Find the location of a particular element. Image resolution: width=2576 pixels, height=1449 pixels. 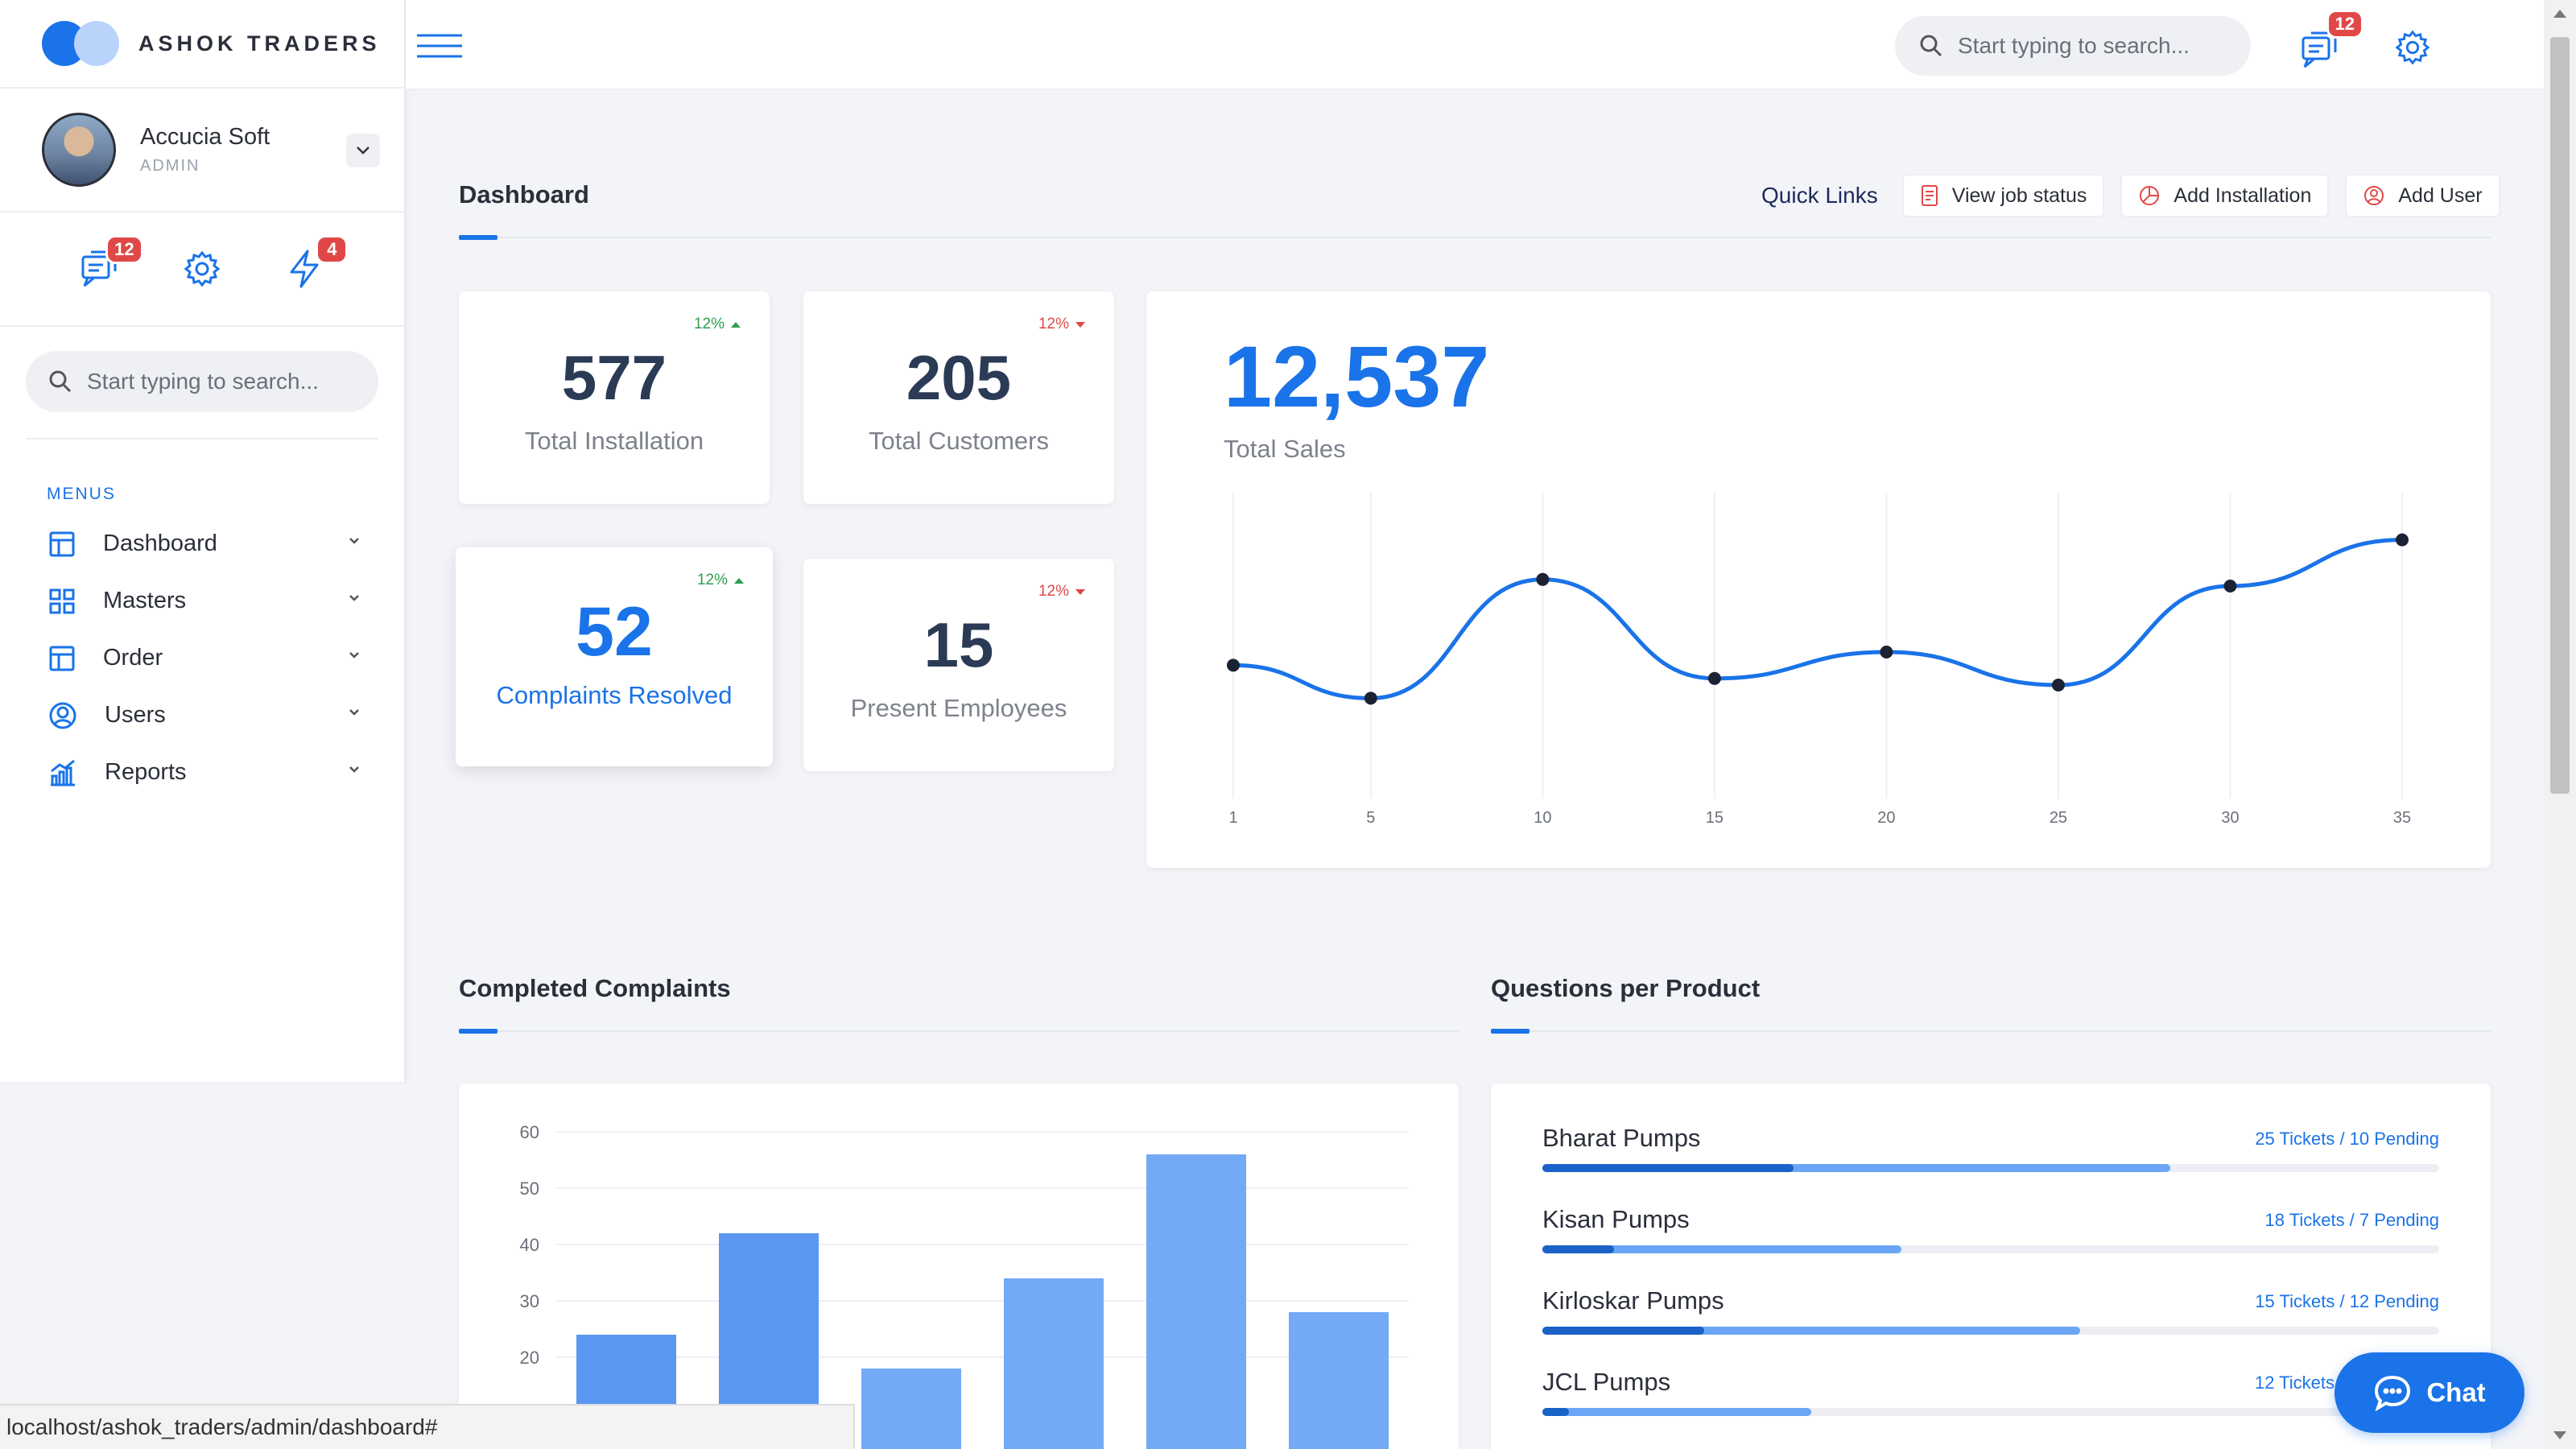

x-tick-label: 20 is located at coordinates (1886, 818).